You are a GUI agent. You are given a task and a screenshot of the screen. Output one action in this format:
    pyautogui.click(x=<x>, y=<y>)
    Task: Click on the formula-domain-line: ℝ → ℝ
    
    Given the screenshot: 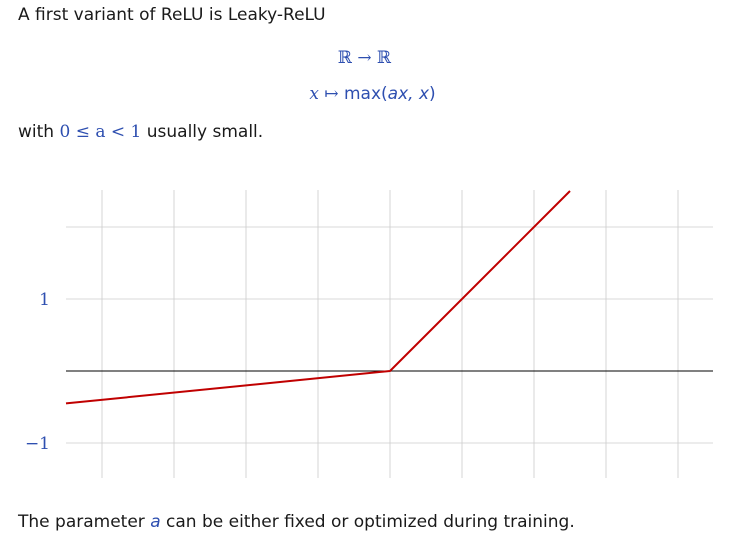 What is the action you would take?
    pyautogui.click(x=364, y=58)
    